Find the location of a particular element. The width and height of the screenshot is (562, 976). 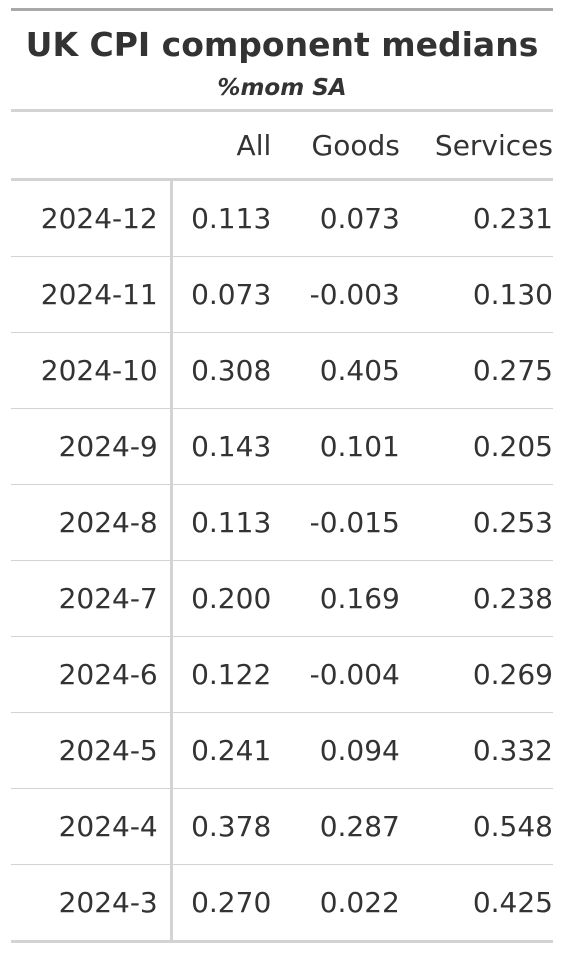

table-row: 2024-6 0.122 -0.004 0.269 is located at coordinates (282, 674).